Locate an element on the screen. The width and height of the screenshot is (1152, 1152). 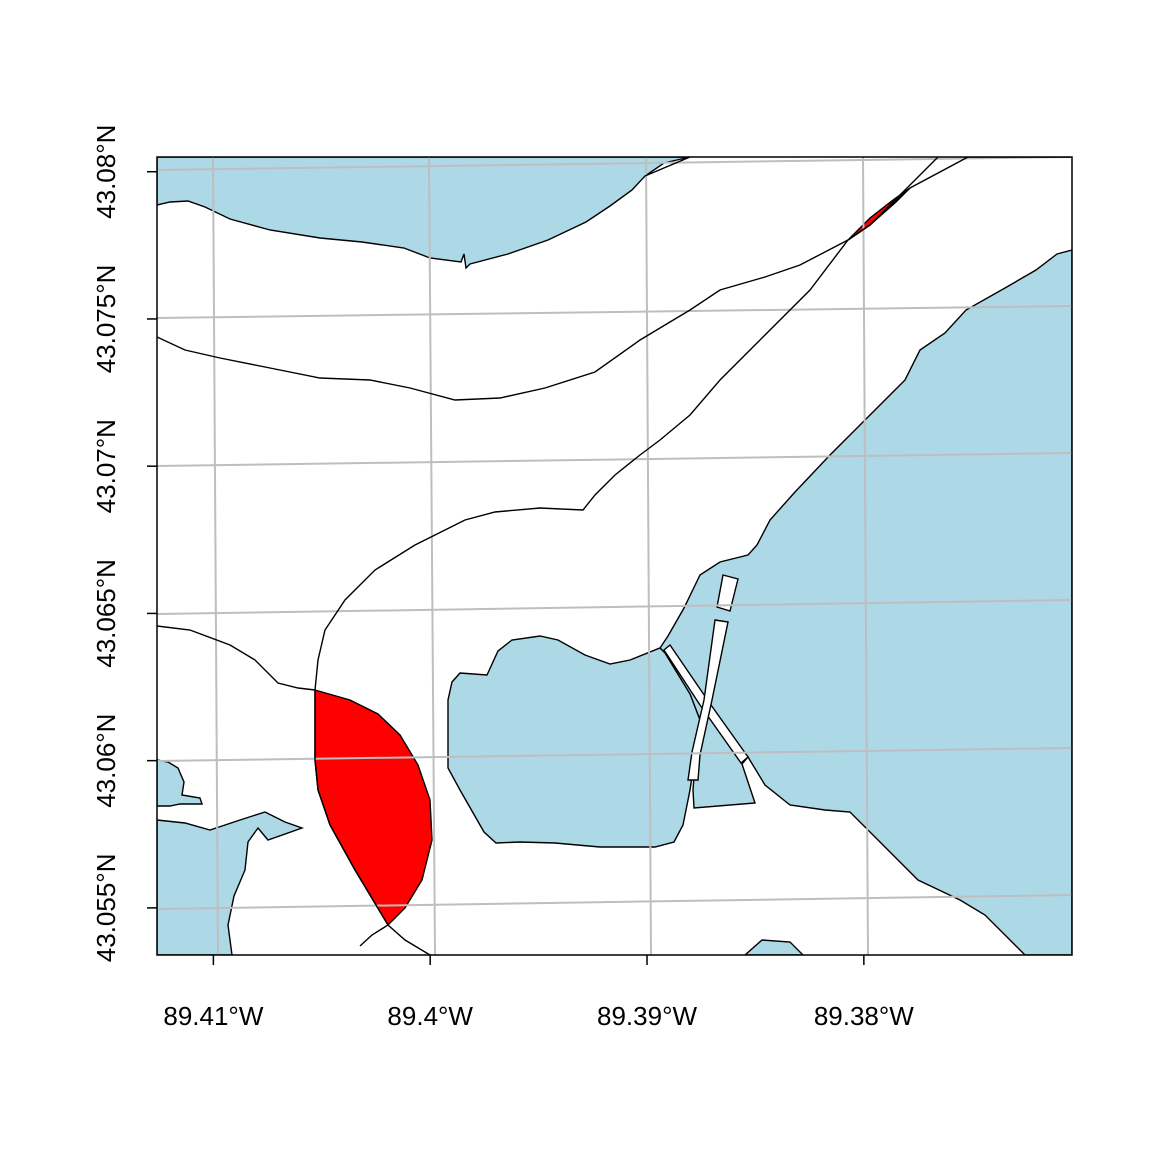
y-tick-label: 43.065°N is located at coordinates (106, 613).